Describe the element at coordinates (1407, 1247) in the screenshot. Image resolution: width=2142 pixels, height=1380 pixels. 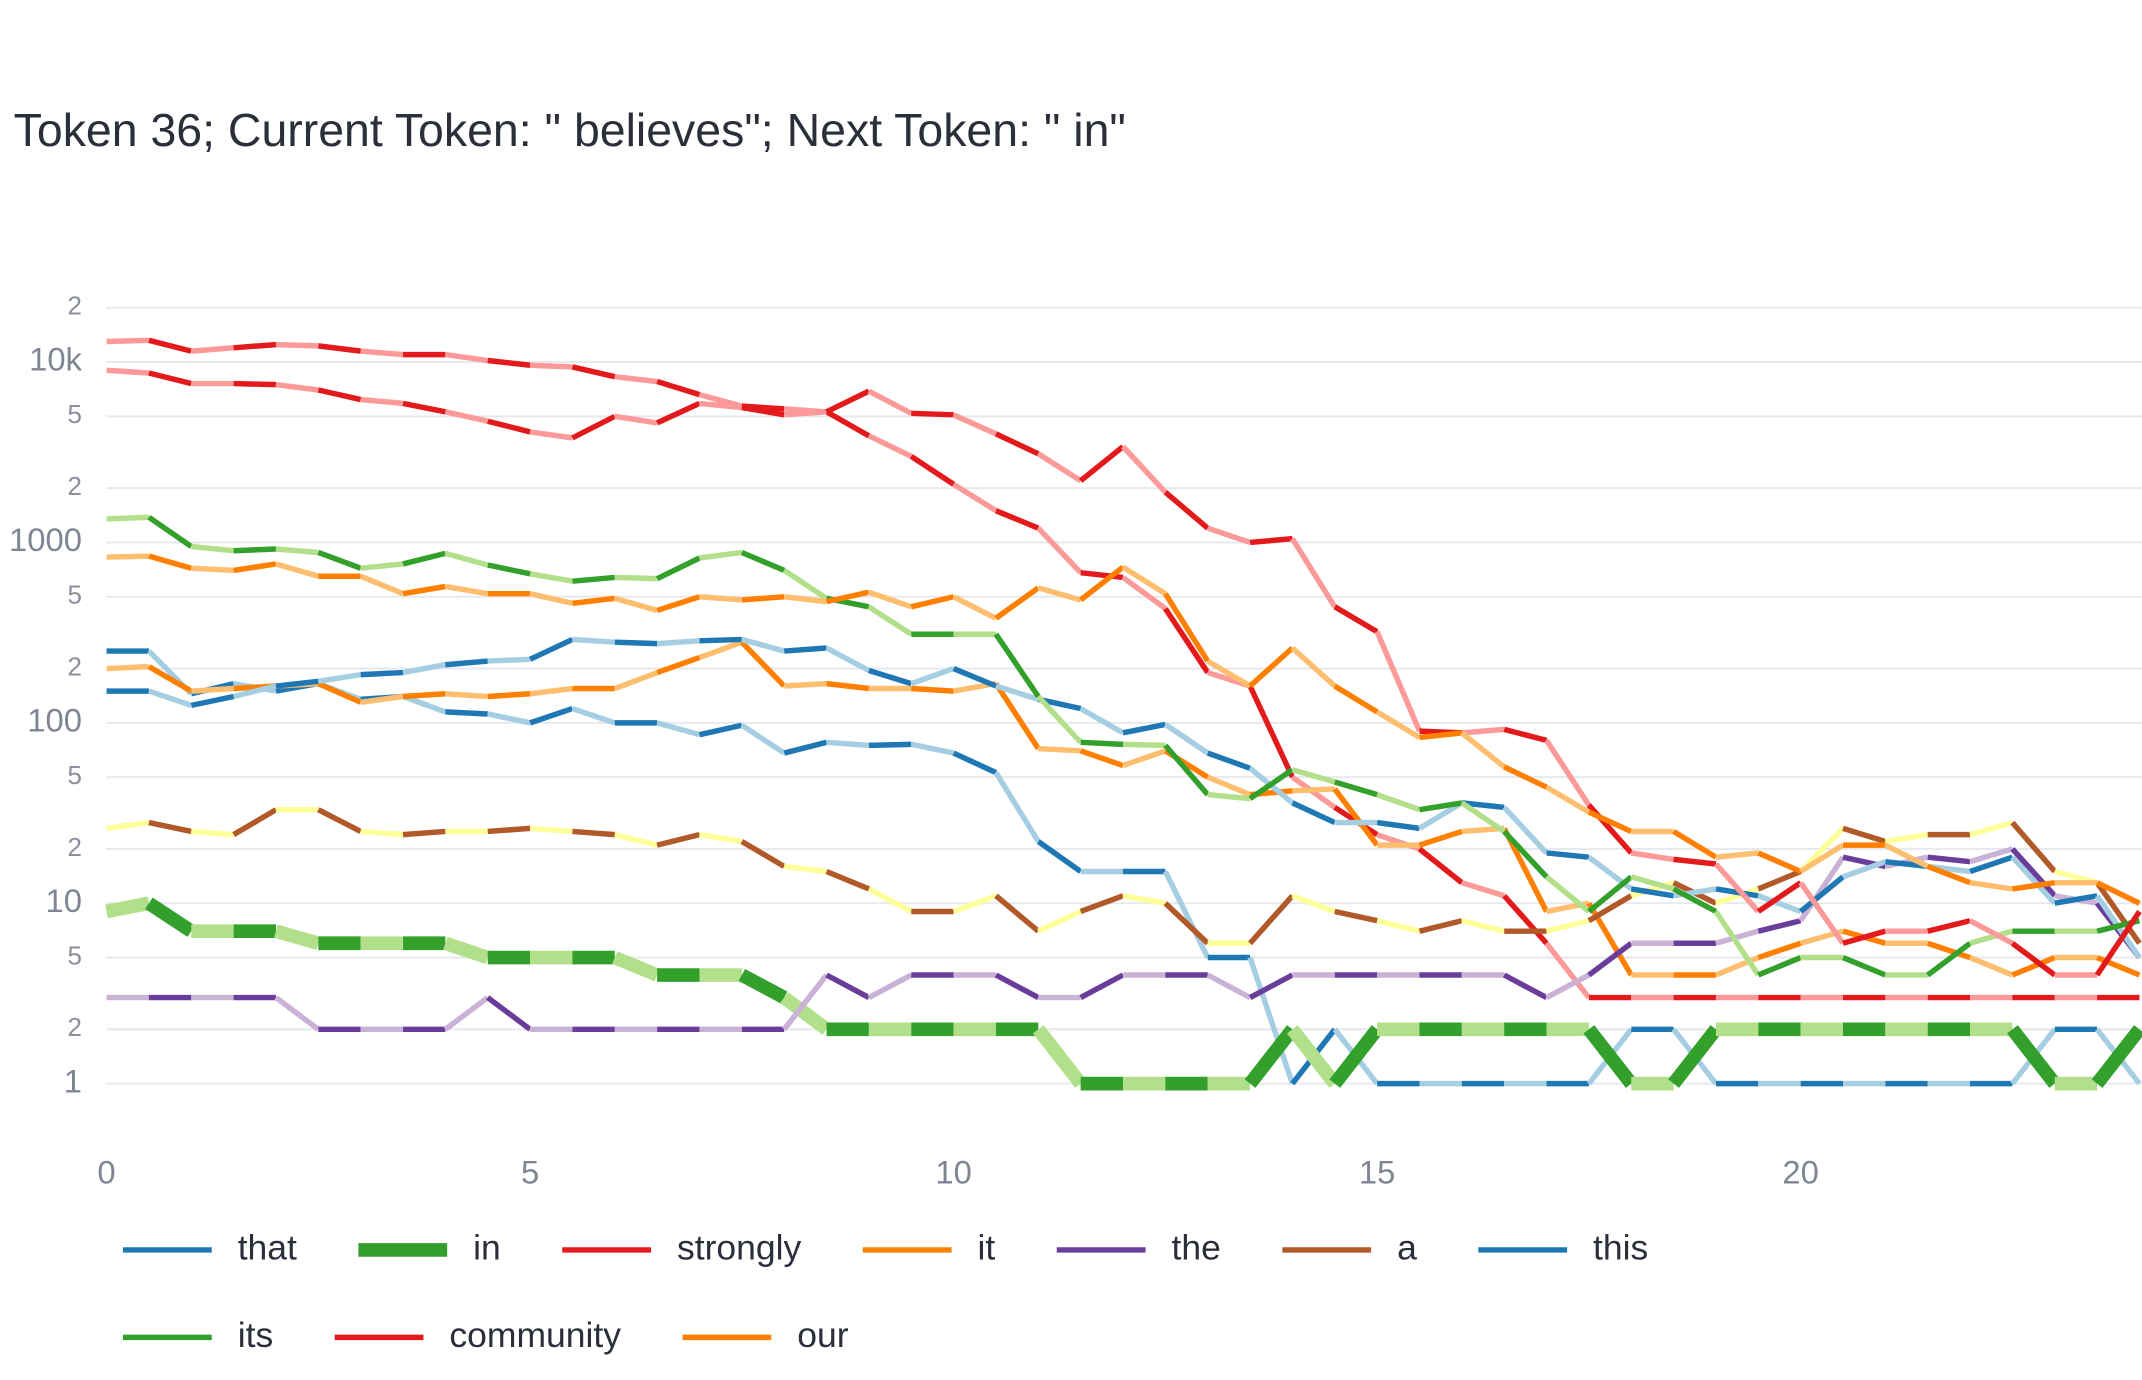
I see `legend-label: a` at that location.